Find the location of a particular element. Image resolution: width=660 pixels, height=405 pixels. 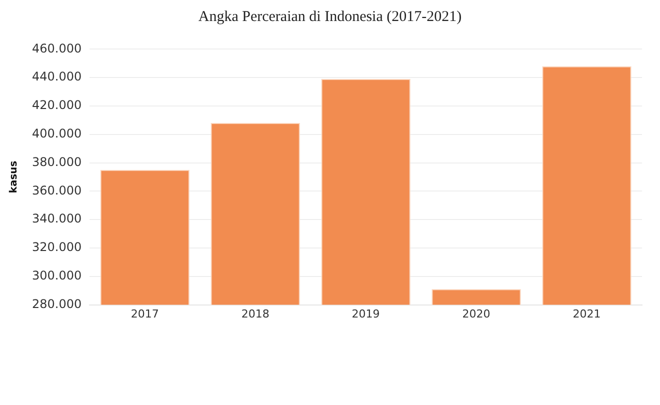

x-tick-label: 2018 is located at coordinates (255, 313).